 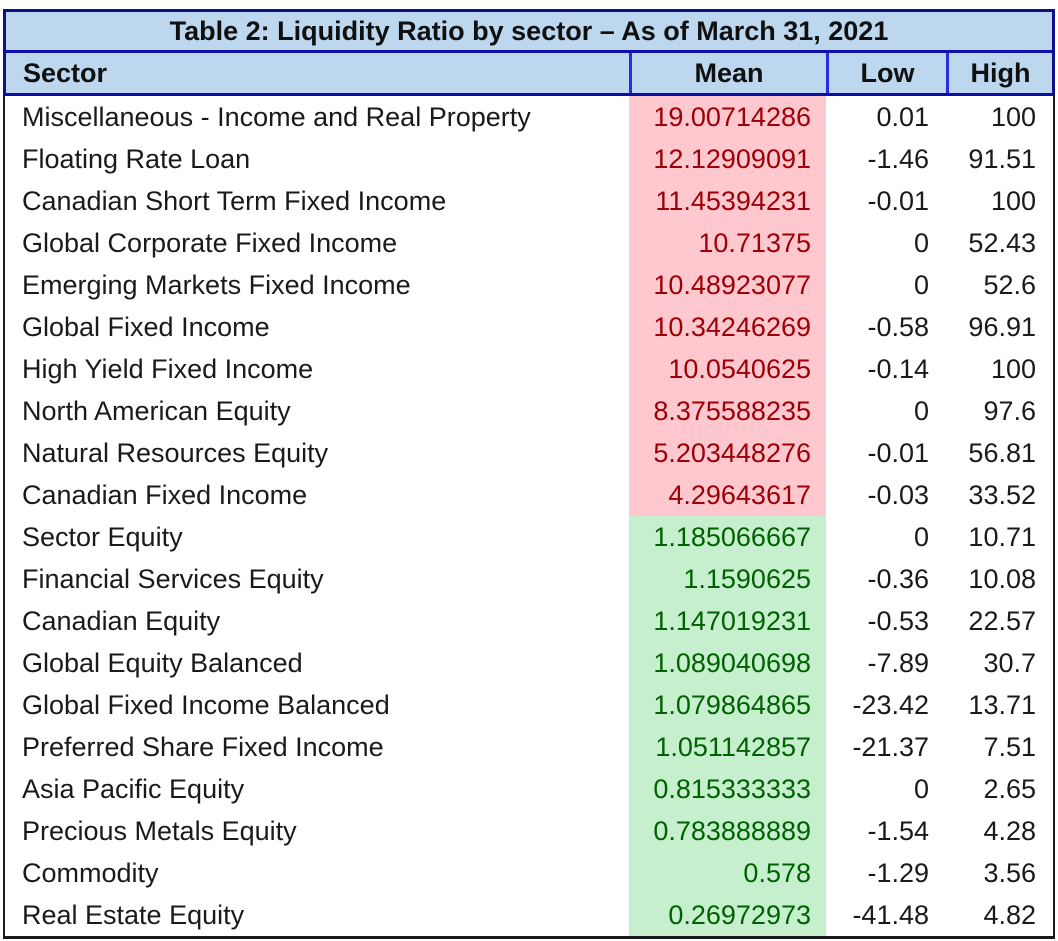 What do you see at coordinates (890, 704) in the screenshot?
I see `cell-low: -23.42` at bounding box center [890, 704].